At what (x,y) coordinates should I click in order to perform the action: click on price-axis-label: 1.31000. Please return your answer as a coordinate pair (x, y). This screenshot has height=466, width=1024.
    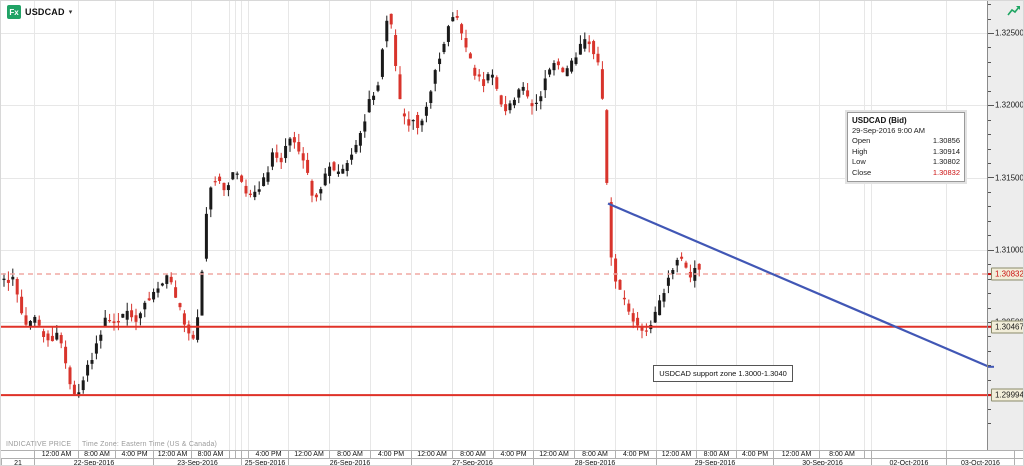
    Looking at the image, I should click on (1009, 250).